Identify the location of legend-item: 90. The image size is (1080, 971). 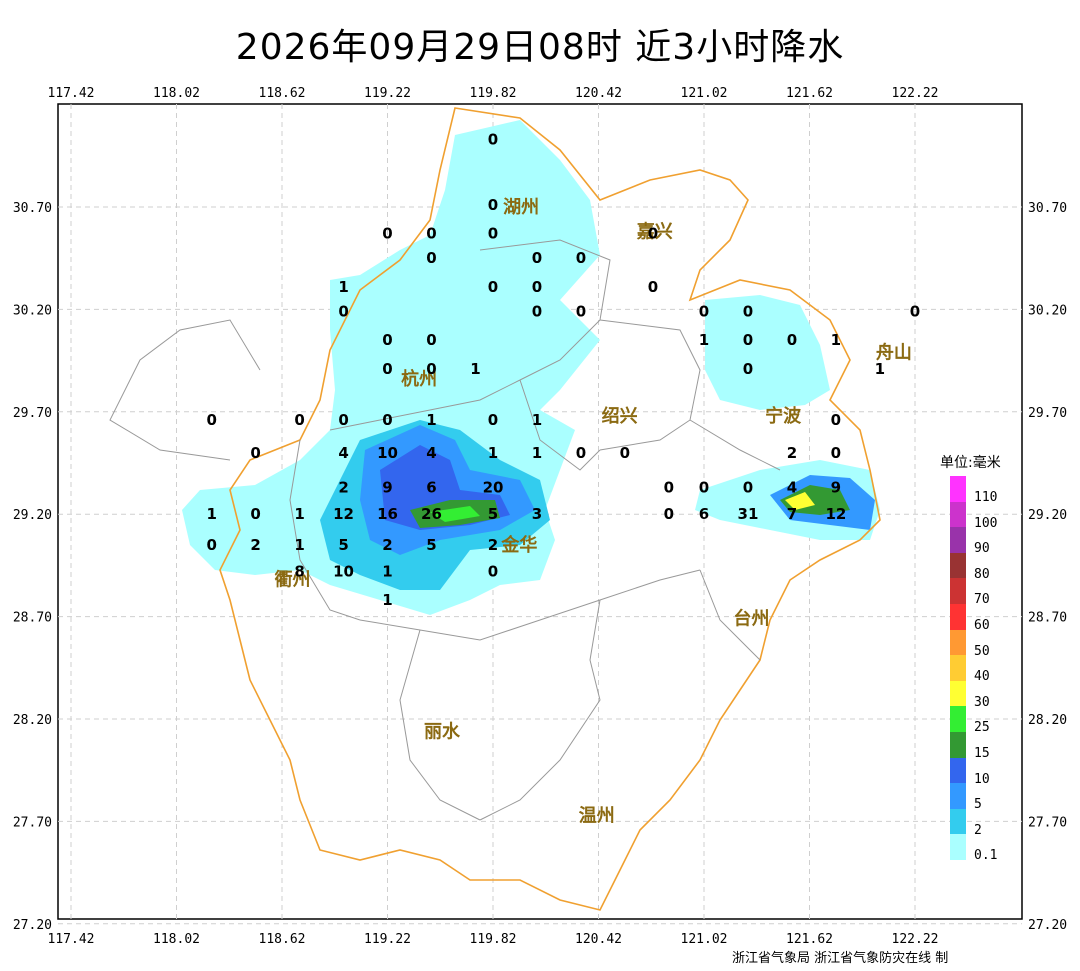
(983, 541).